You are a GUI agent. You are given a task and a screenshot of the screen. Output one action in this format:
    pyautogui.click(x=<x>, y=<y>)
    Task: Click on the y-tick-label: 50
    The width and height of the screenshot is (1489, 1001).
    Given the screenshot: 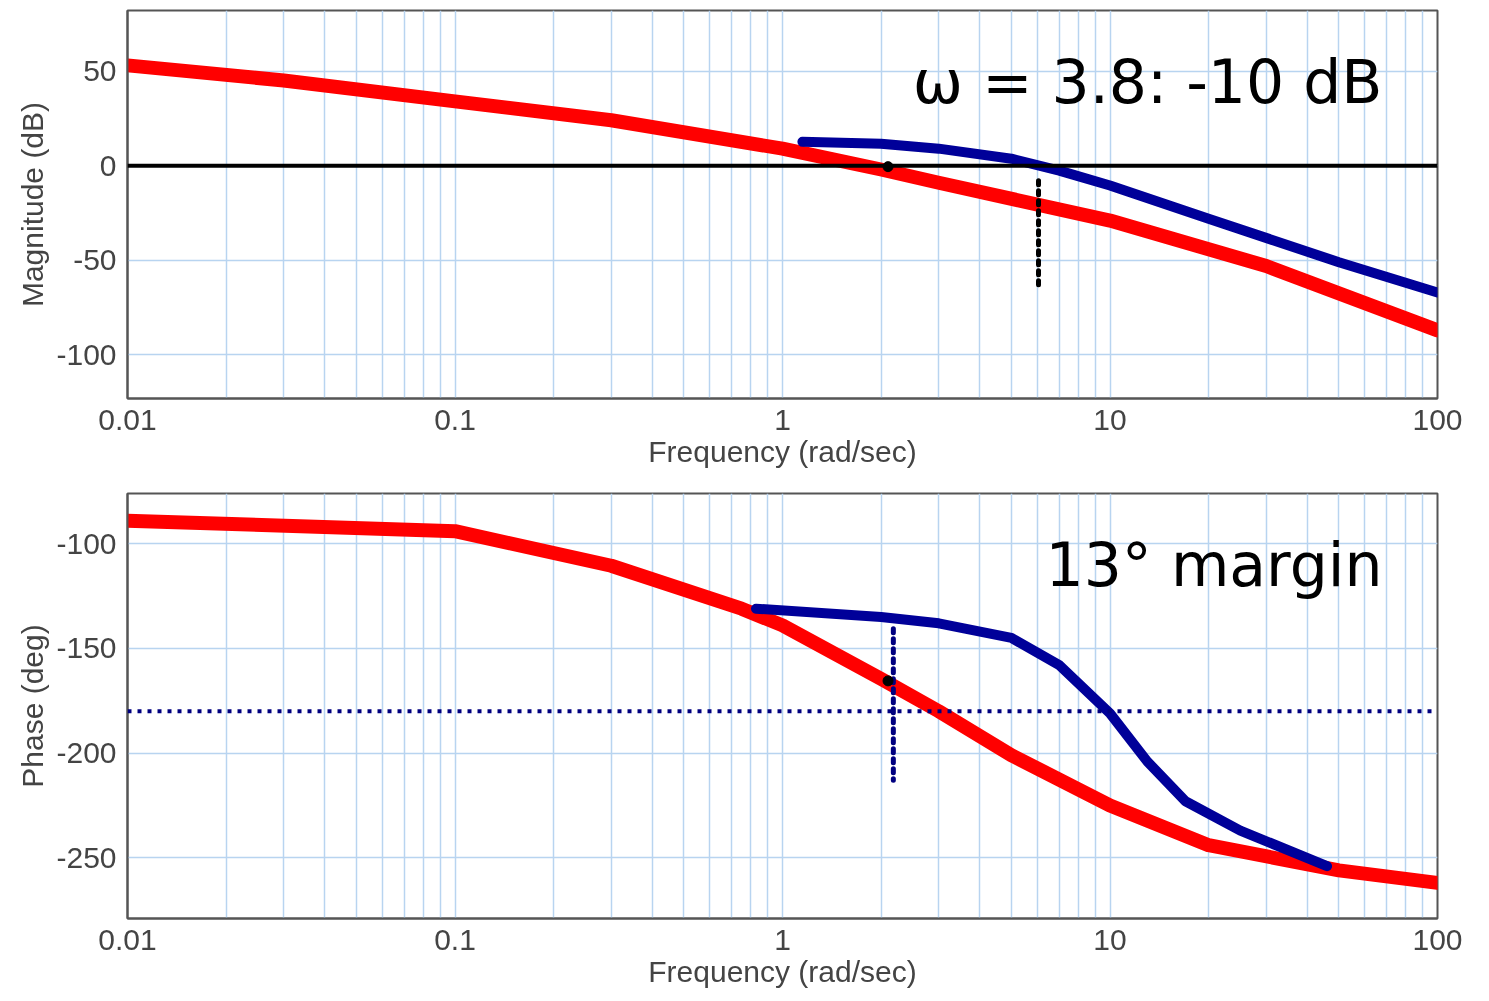 What is the action you would take?
    pyautogui.click(x=100, y=71)
    